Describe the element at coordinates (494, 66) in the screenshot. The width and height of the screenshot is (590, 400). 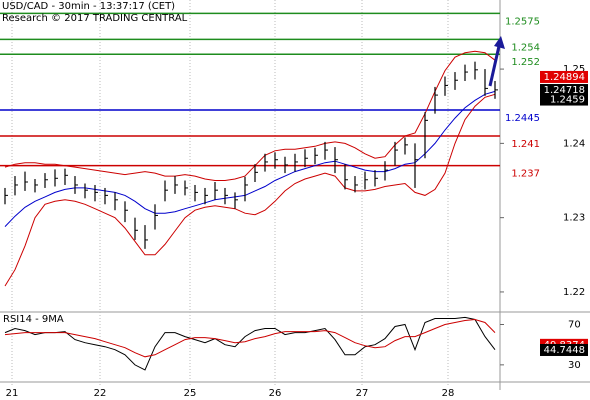
I see `forecast-arrow` at that location.